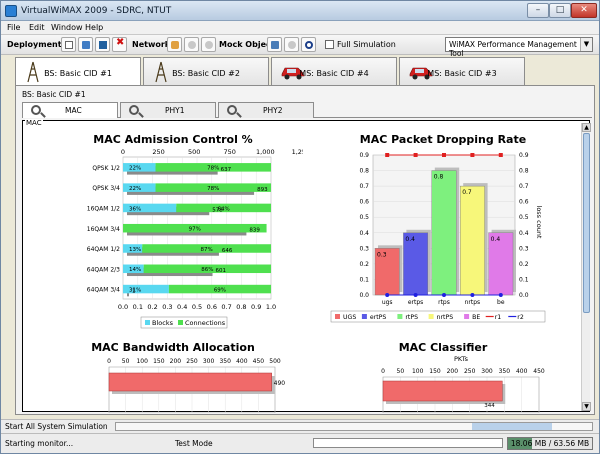 The height and width of the screenshot is (454, 600). Describe the element at coordinates (208, 44) in the screenshot. I see `network-stop-button` at that location.